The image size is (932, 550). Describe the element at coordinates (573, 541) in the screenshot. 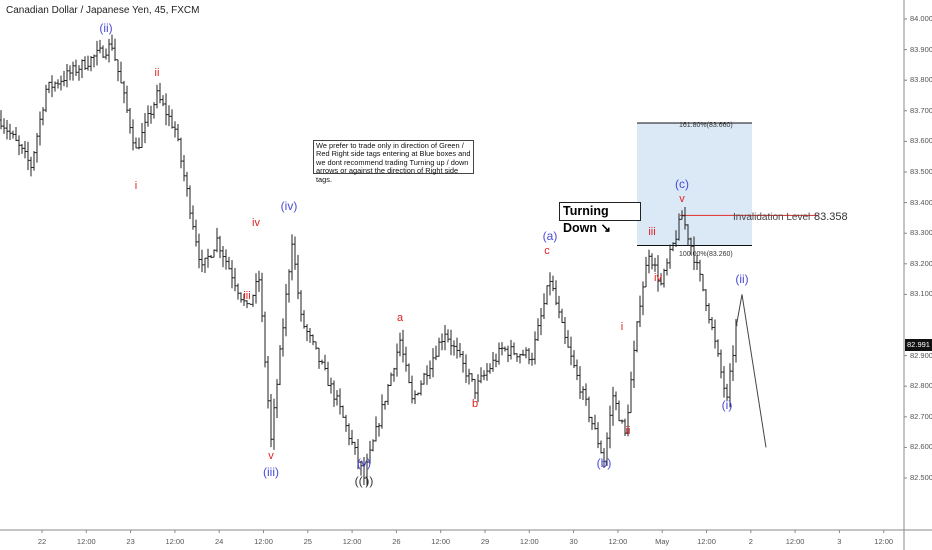

I see `x-tick-label: 30` at that location.